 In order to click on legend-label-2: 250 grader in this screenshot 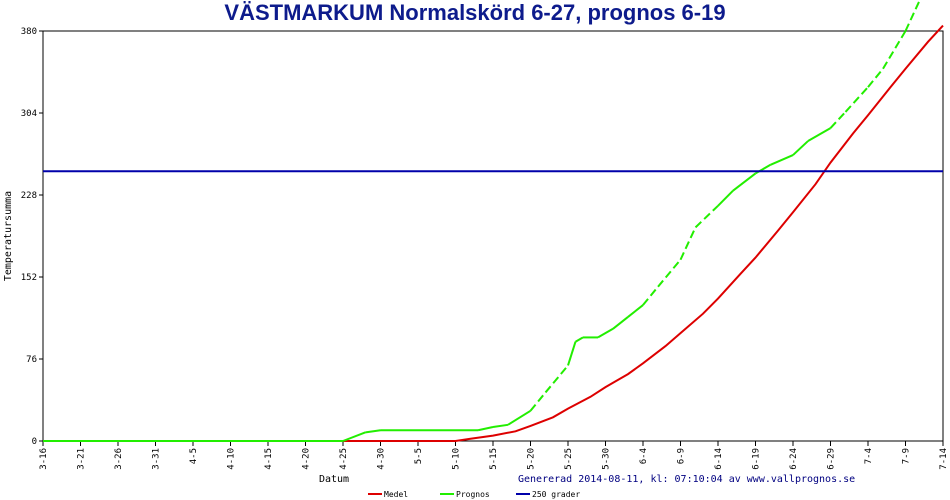, I will do `click(556, 494)`.